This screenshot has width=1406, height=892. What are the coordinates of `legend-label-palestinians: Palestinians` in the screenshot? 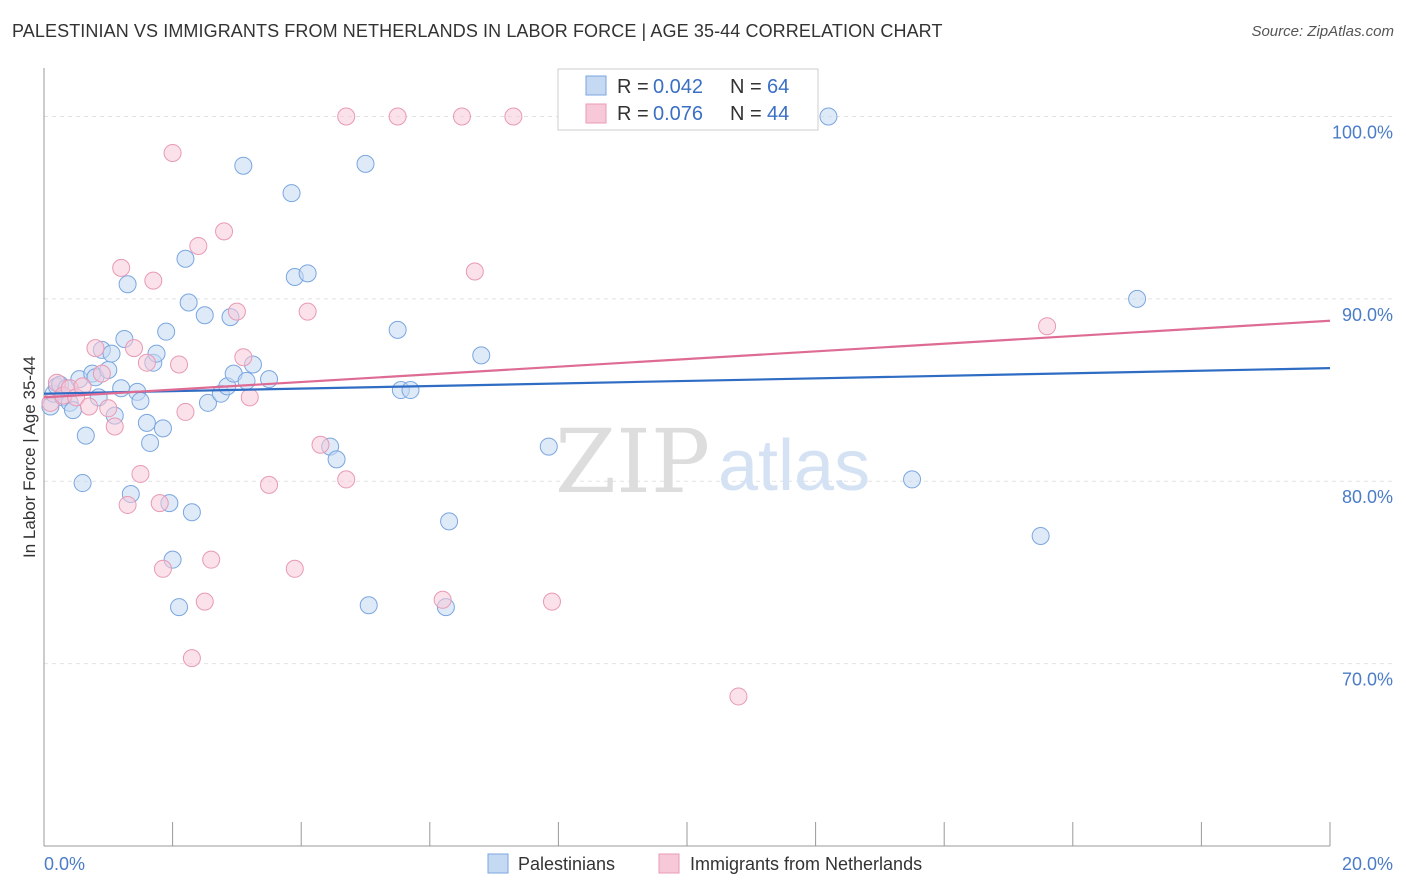 It's located at (566, 864).